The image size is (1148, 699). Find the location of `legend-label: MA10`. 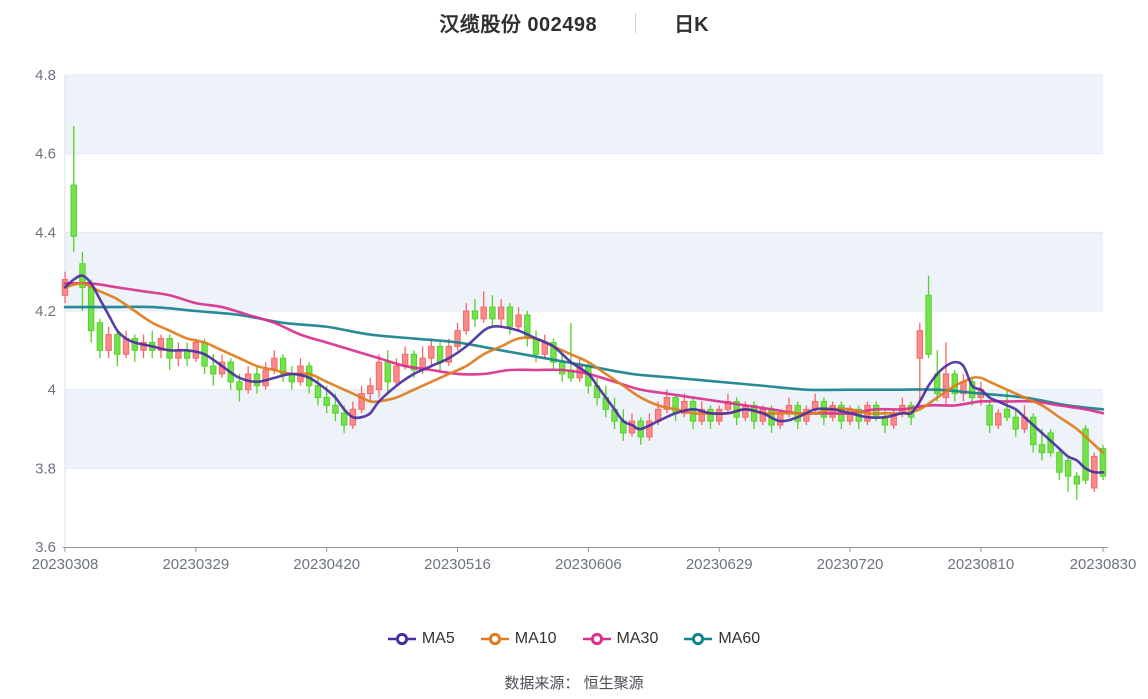

legend-label: MA10 is located at coordinates (535, 638).